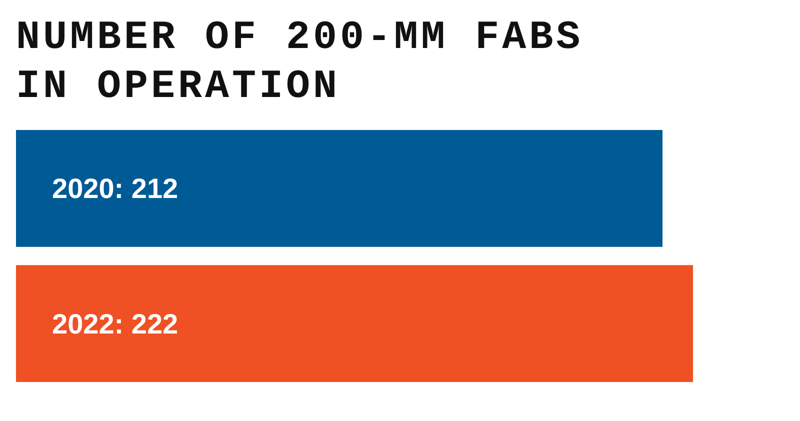  What do you see at coordinates (115, 188) in the screenshot?
I see `data-label: 2020: 212` at bounding box center [115, 188].